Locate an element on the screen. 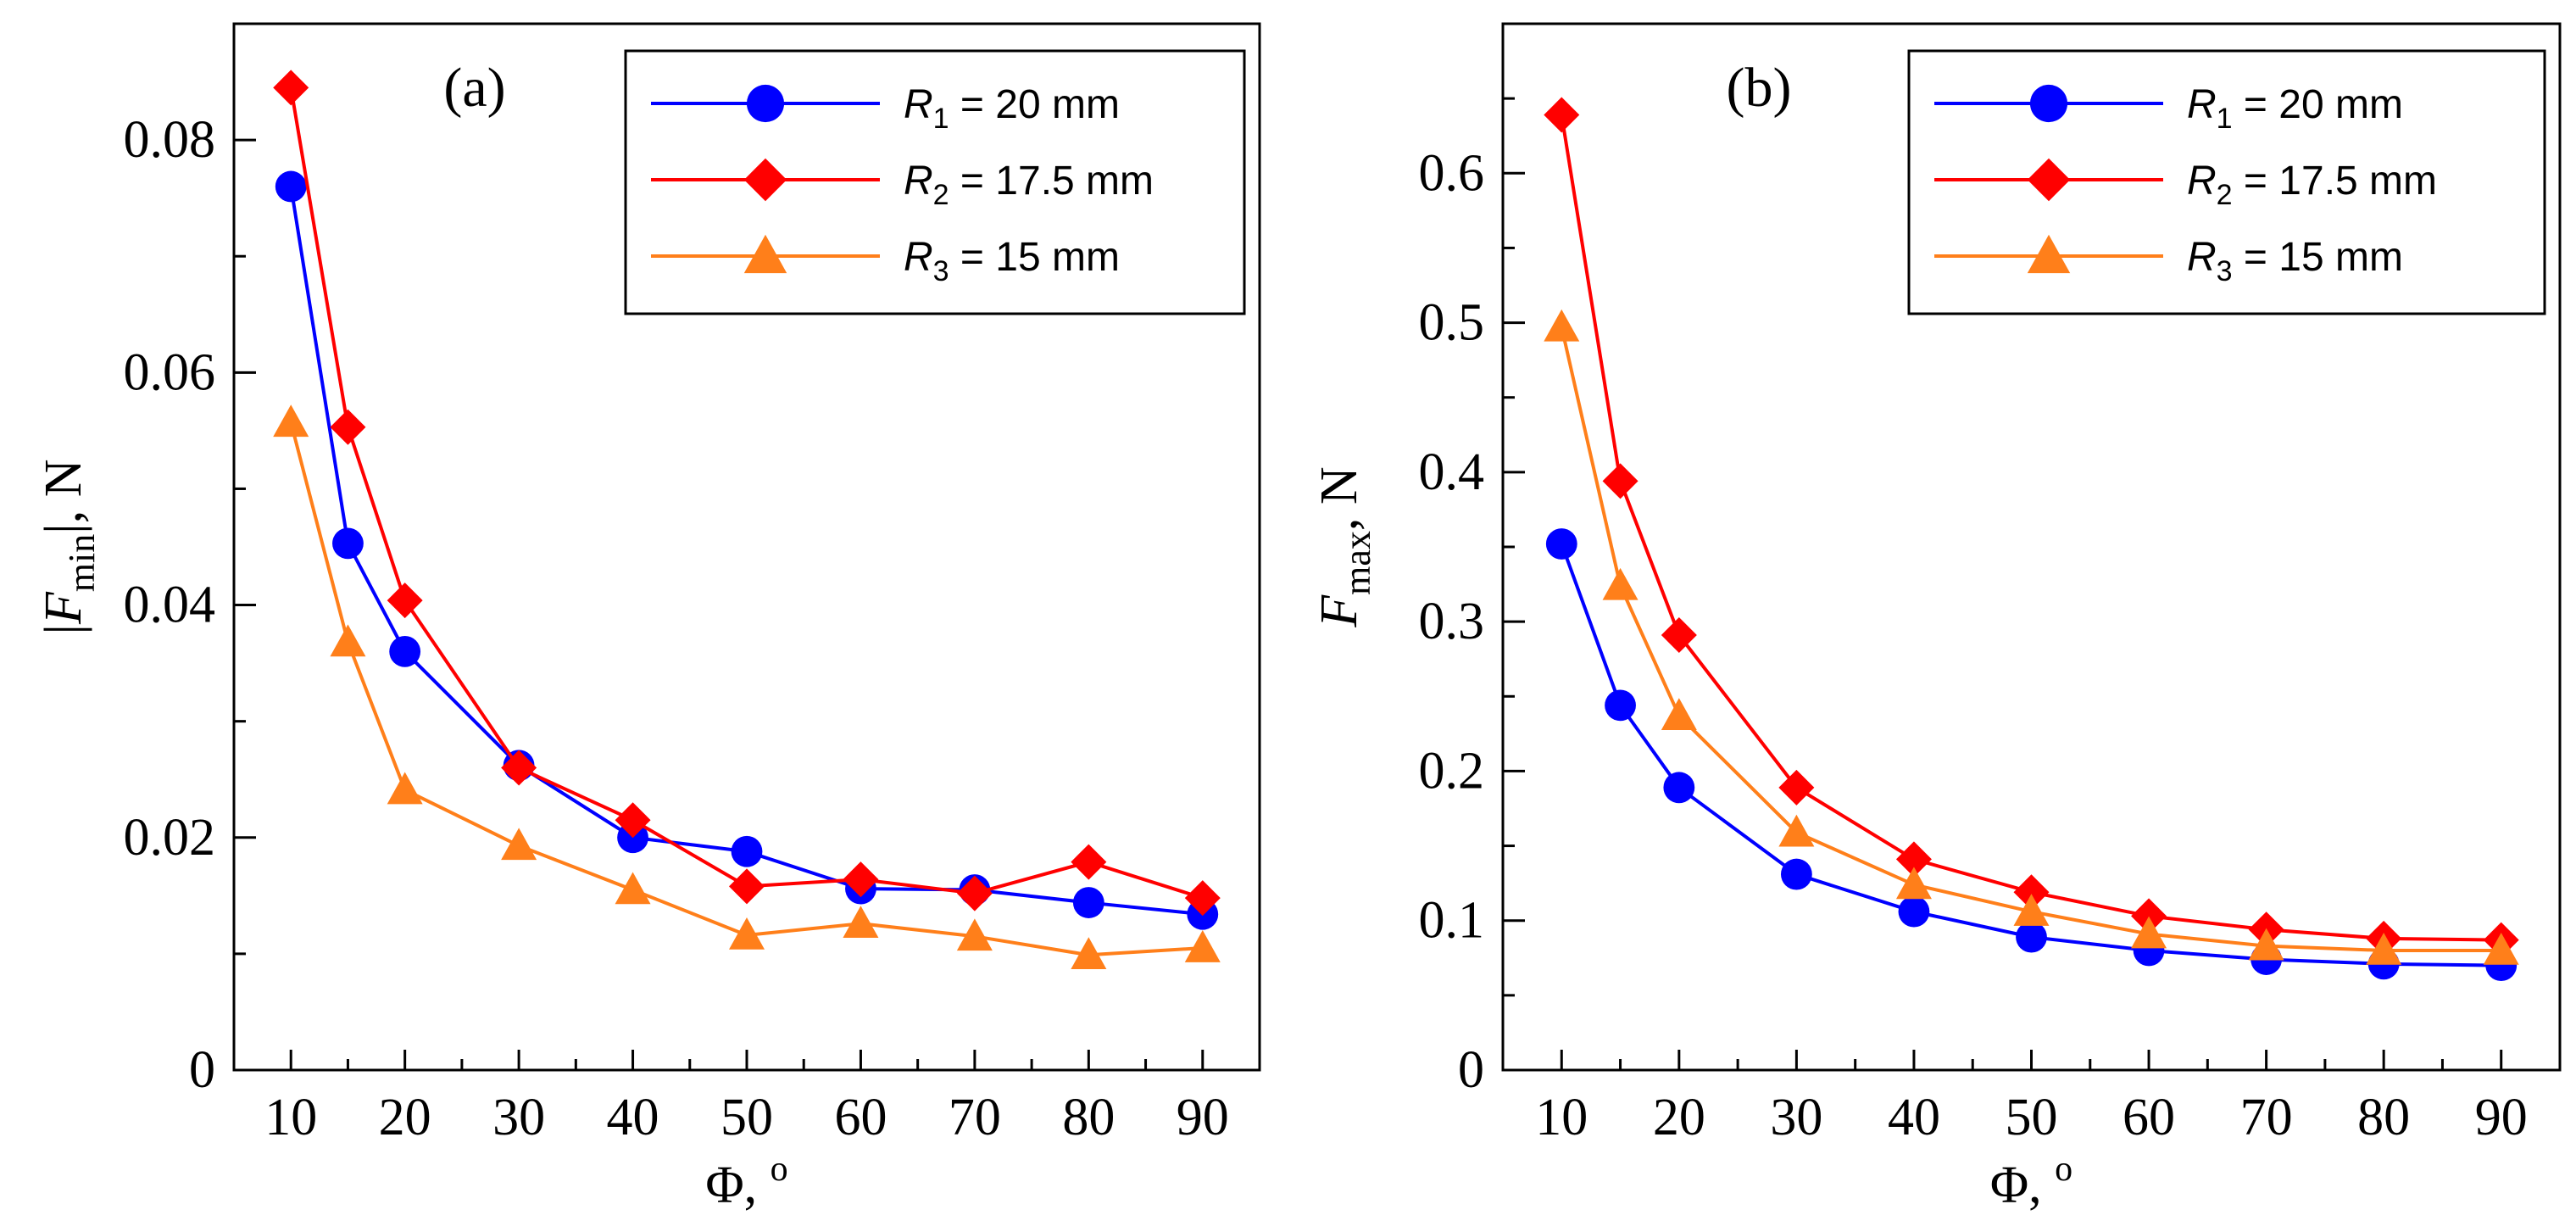 The width and height of the screenshot is (2576, 1232). panel-a-ytick-label: 0.08 is located at coordinates (170, 140).